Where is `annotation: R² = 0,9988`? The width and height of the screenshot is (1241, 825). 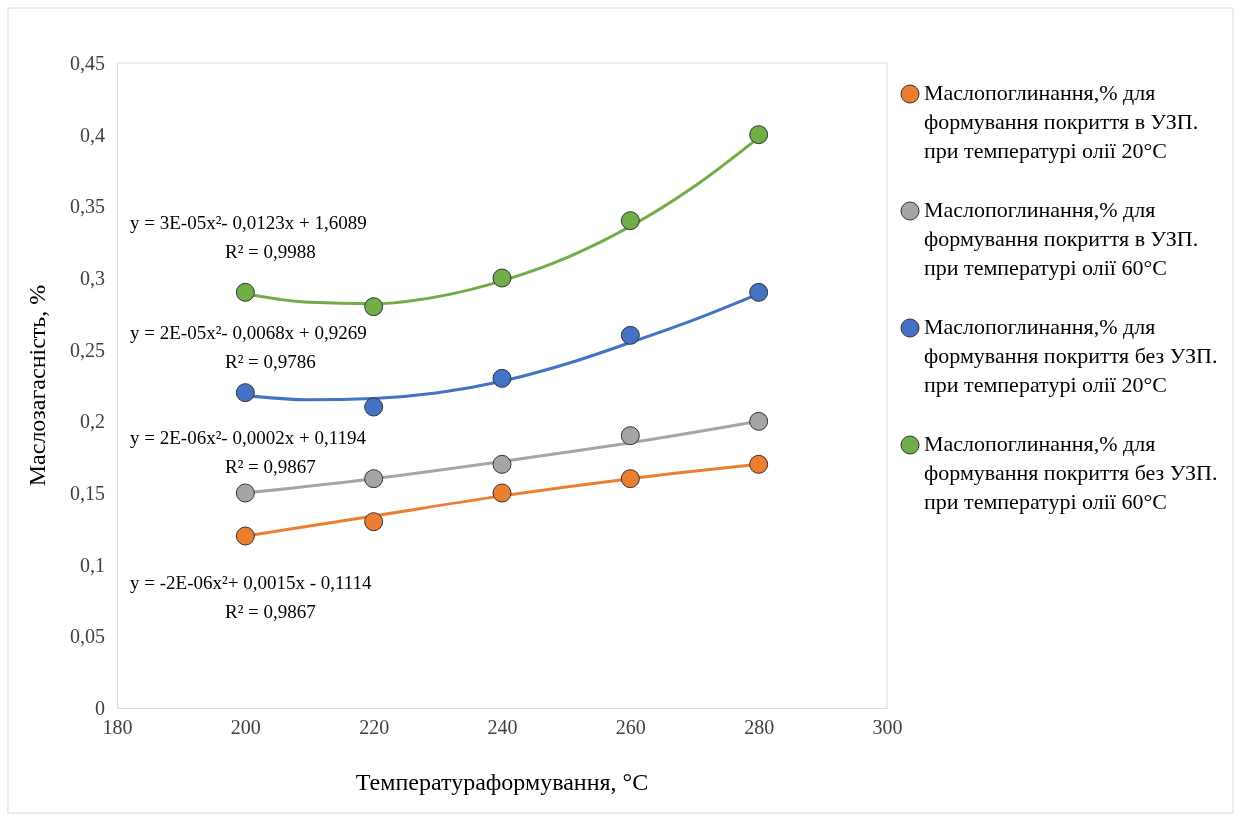 annotation: R² = 0,9988 is located at coordinates (270, 251).